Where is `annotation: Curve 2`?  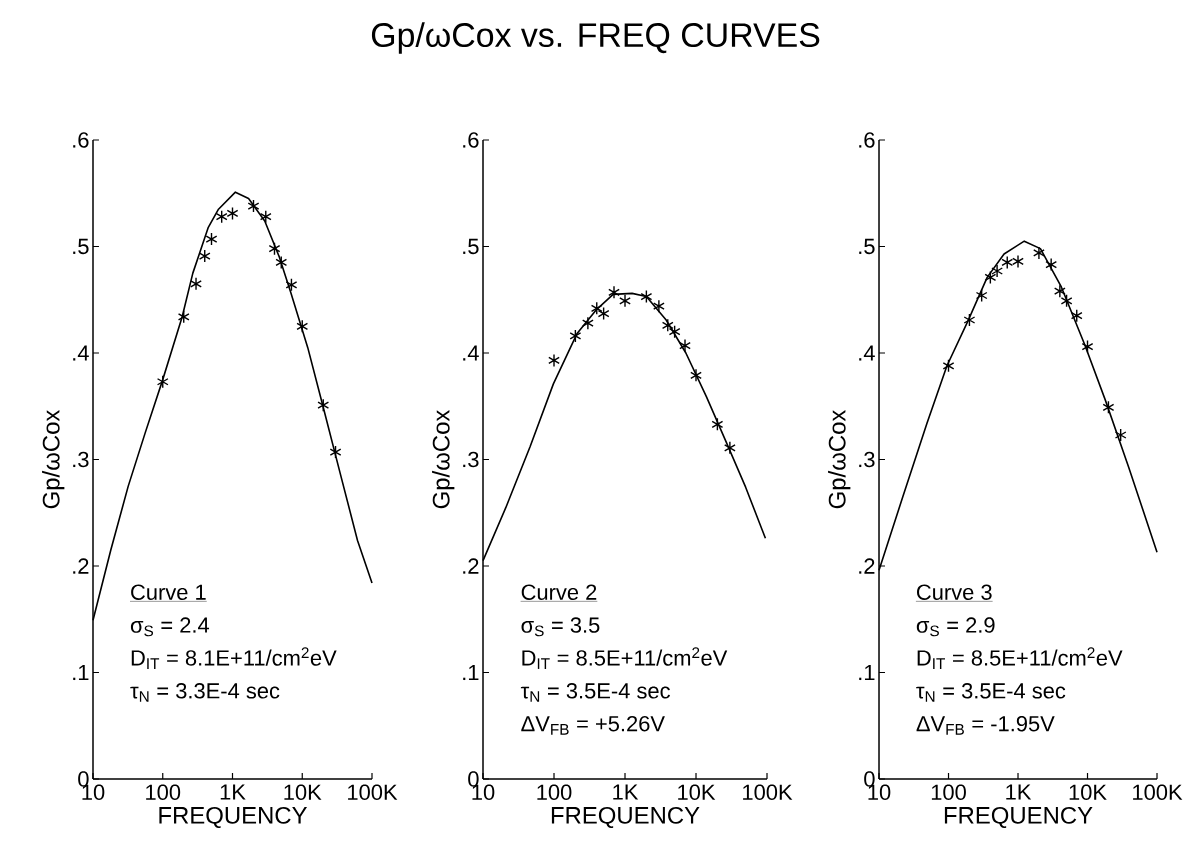 annotation: Curve 2 is located at coordinates (559, 592).